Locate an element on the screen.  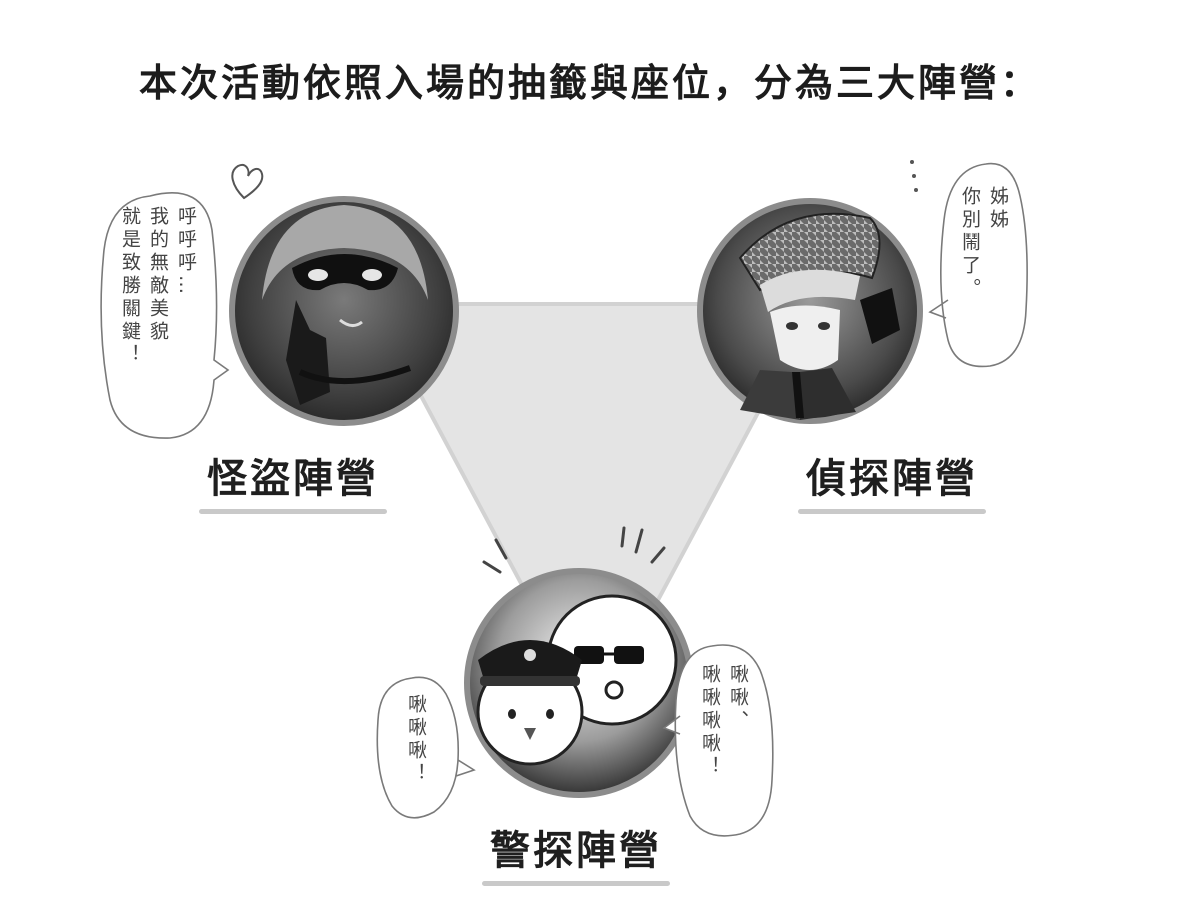
thief-portrait is located at coordinates (344, 311).